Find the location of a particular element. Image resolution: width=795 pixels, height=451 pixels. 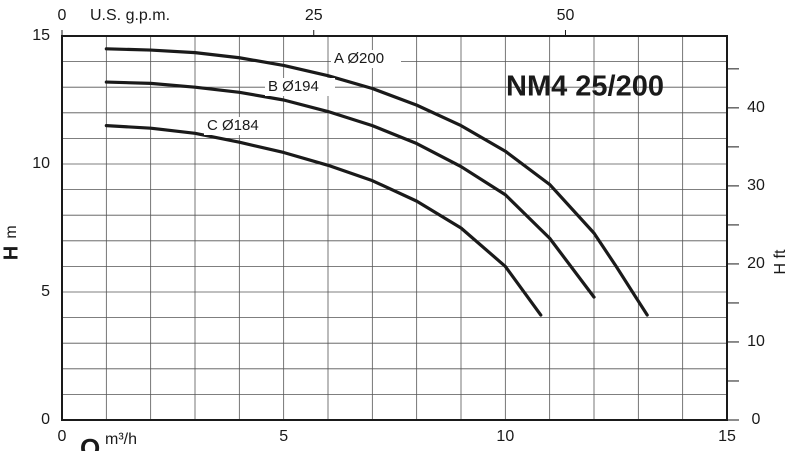

y-axis-symbol: H is located at coordinates (11, 253).